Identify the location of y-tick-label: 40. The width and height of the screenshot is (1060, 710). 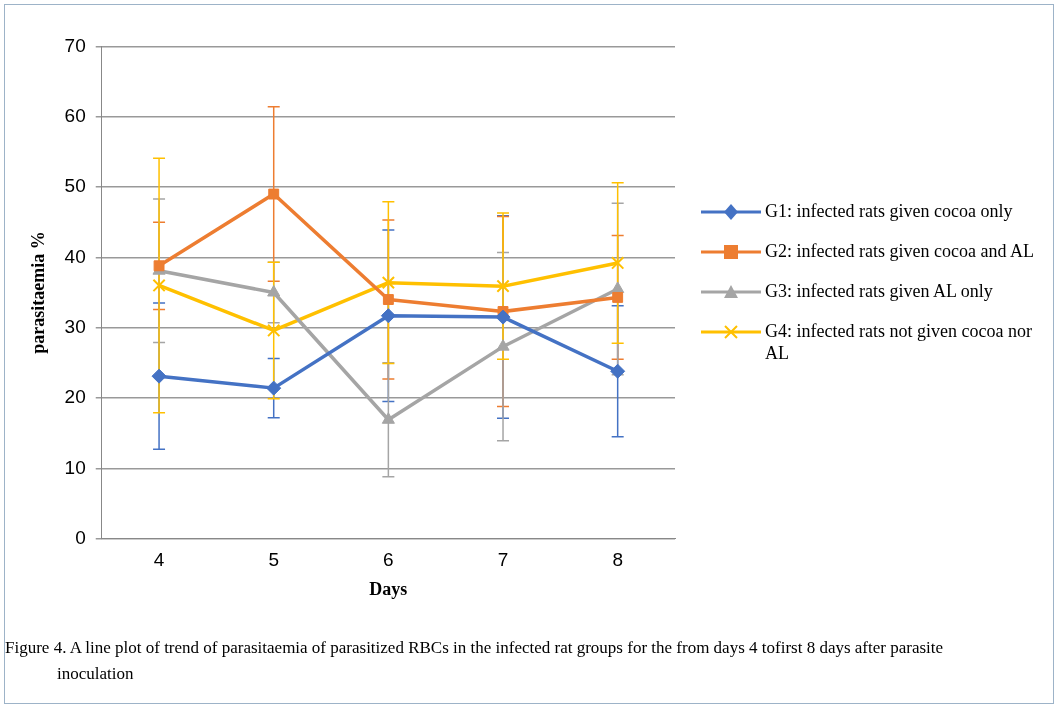
(75, 256).